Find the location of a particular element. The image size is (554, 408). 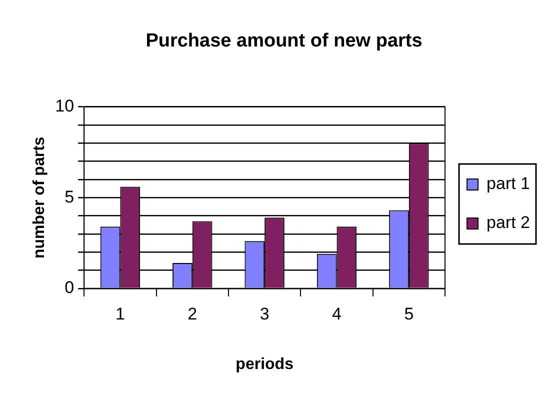

legend-label: part 2 is located at coordinates (508, 222).